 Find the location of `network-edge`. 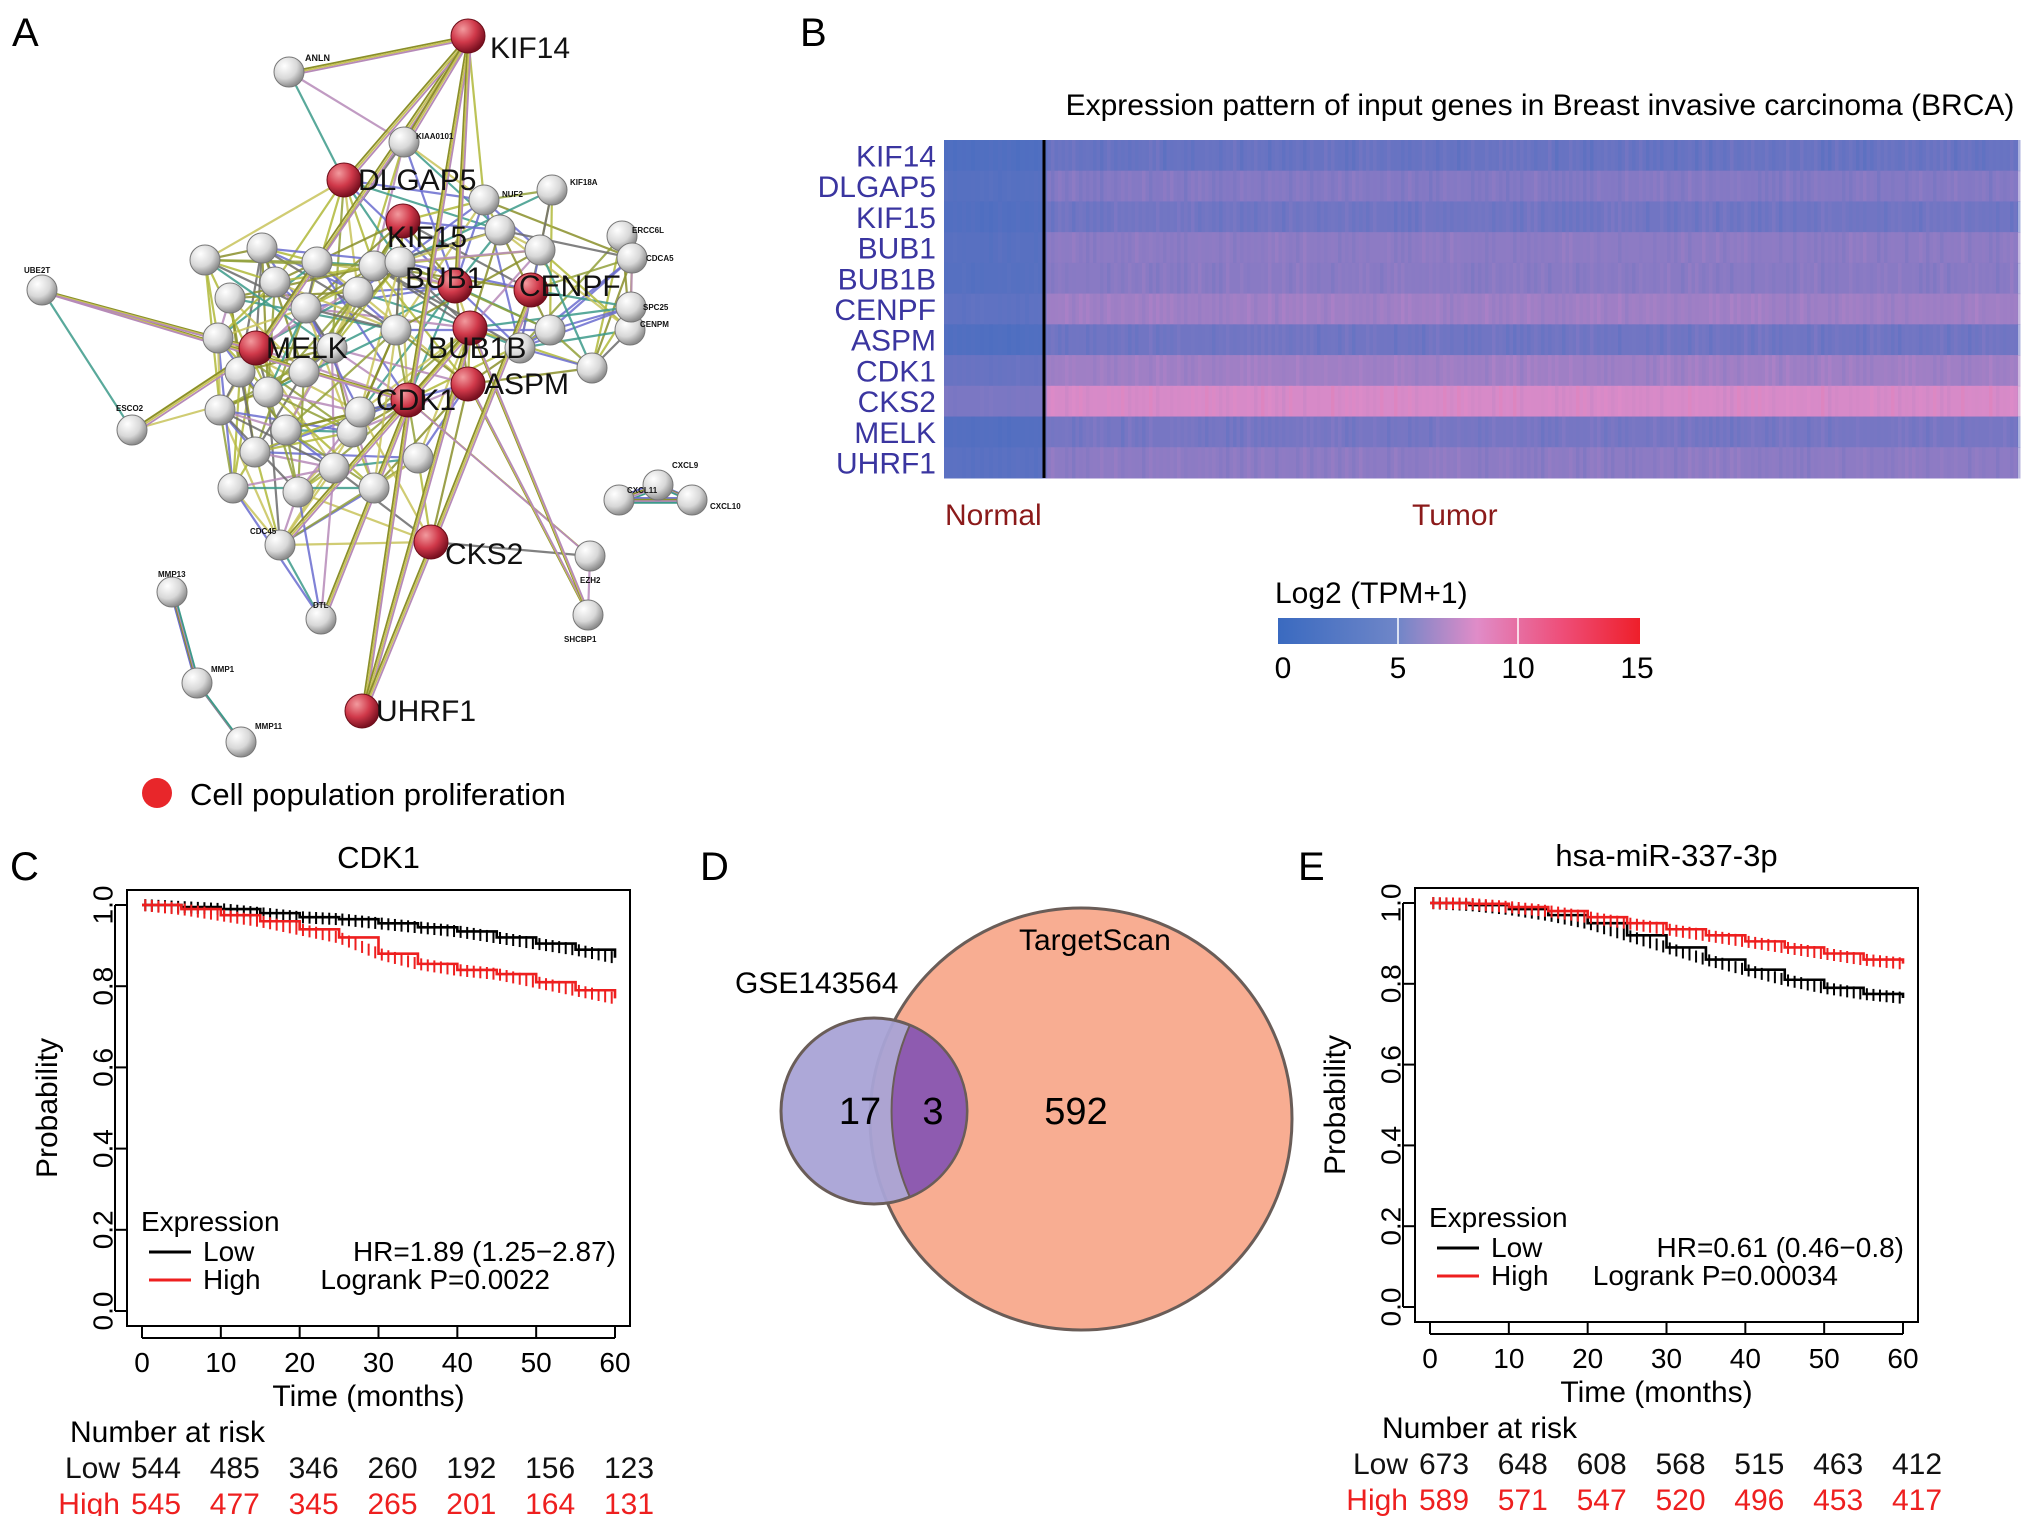

network-edge is located at coordinates (280, 380).